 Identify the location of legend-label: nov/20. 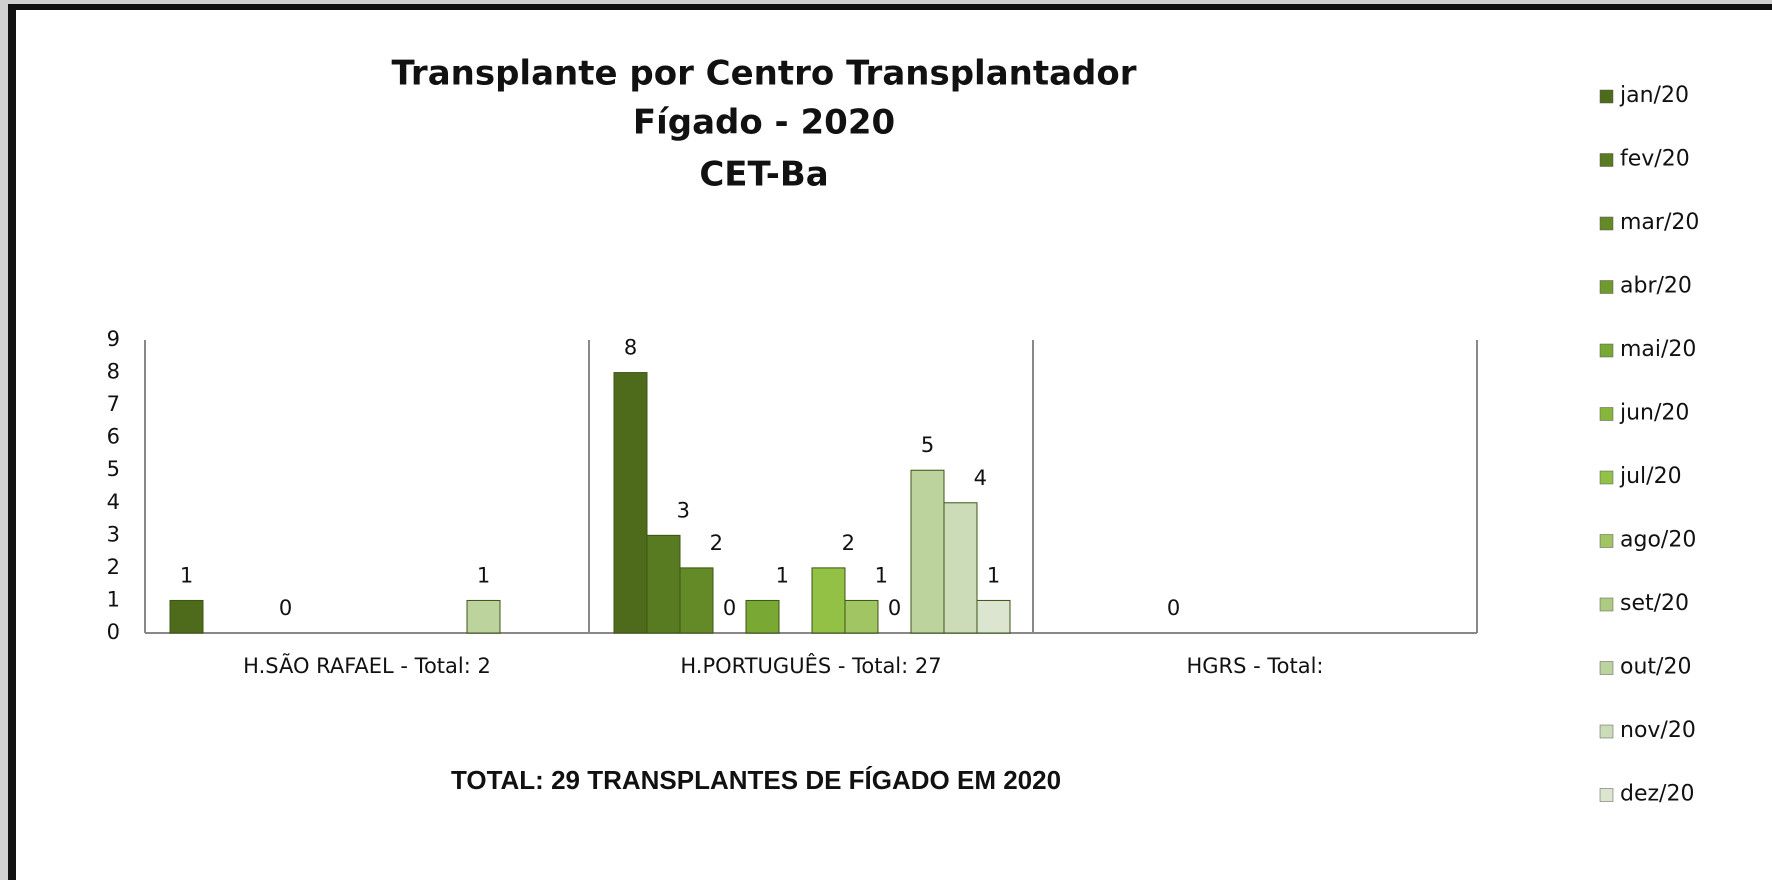
(1658, 730).